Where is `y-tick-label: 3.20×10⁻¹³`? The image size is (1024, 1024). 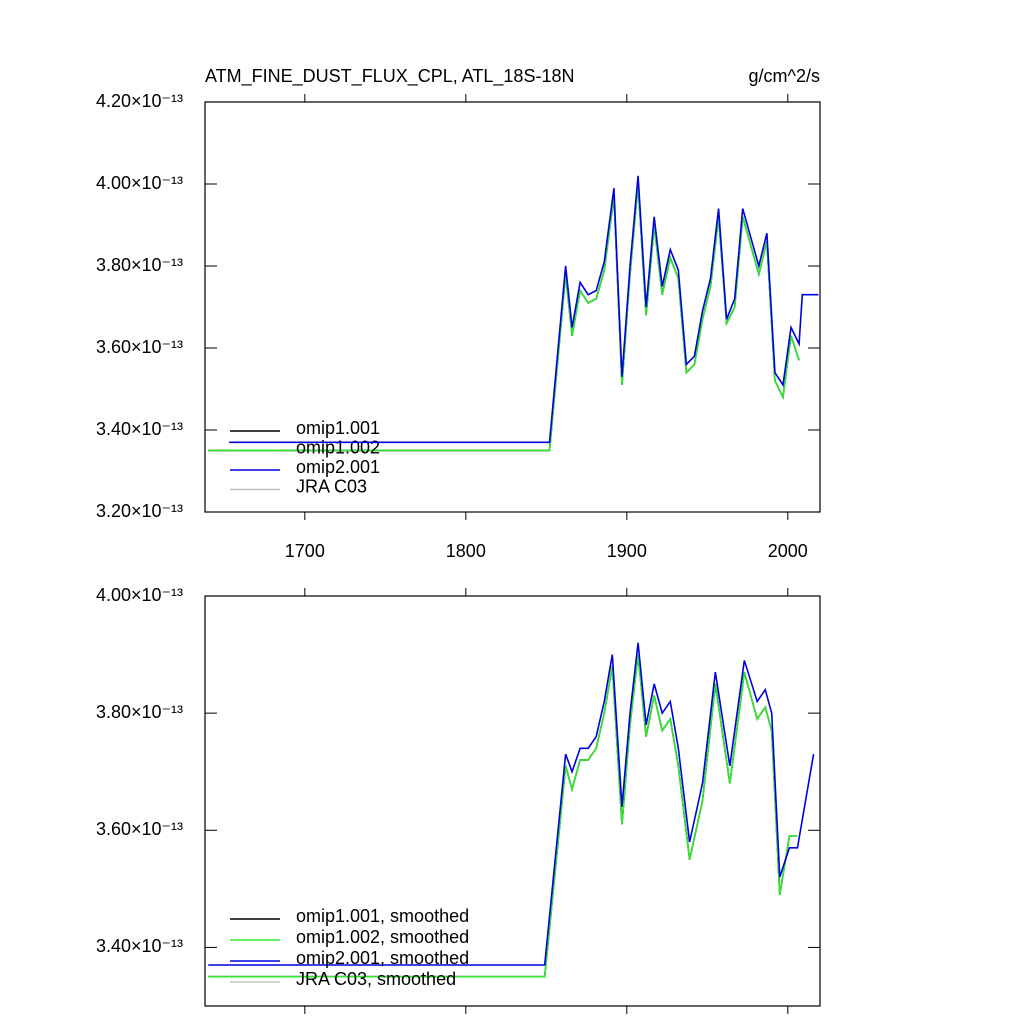 y-tick-label: 3.20×10⁻¹³ is located at coordinates (139, 511).